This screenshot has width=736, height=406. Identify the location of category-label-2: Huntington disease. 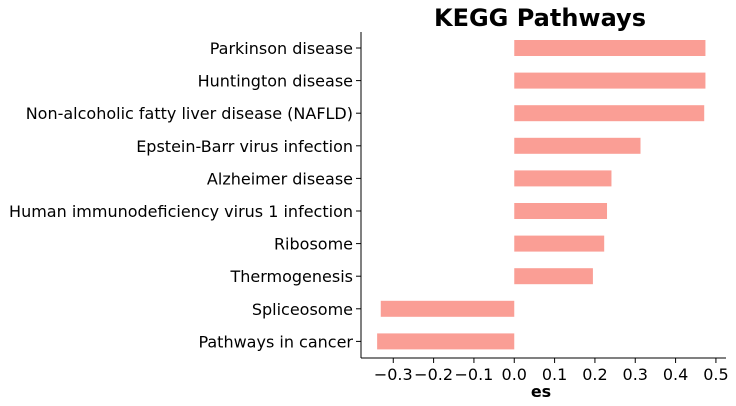
(275, 81).